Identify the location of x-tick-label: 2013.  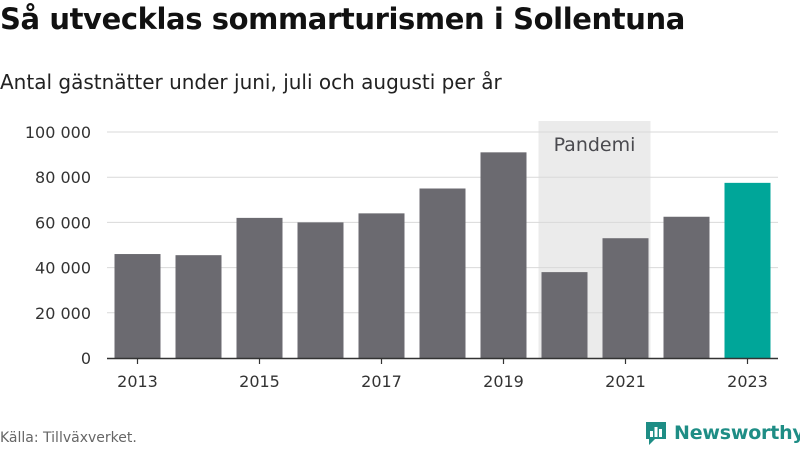
(137, 381).